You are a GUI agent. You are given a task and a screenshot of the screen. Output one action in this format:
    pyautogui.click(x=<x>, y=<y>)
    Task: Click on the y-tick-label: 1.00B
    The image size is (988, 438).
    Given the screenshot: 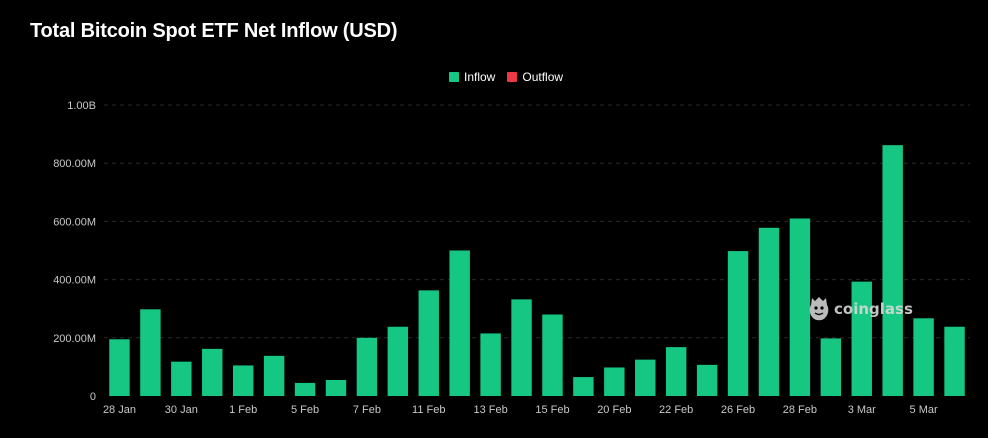 What is the action you would take?
    pyautogui.click(x=81, y=106)
    